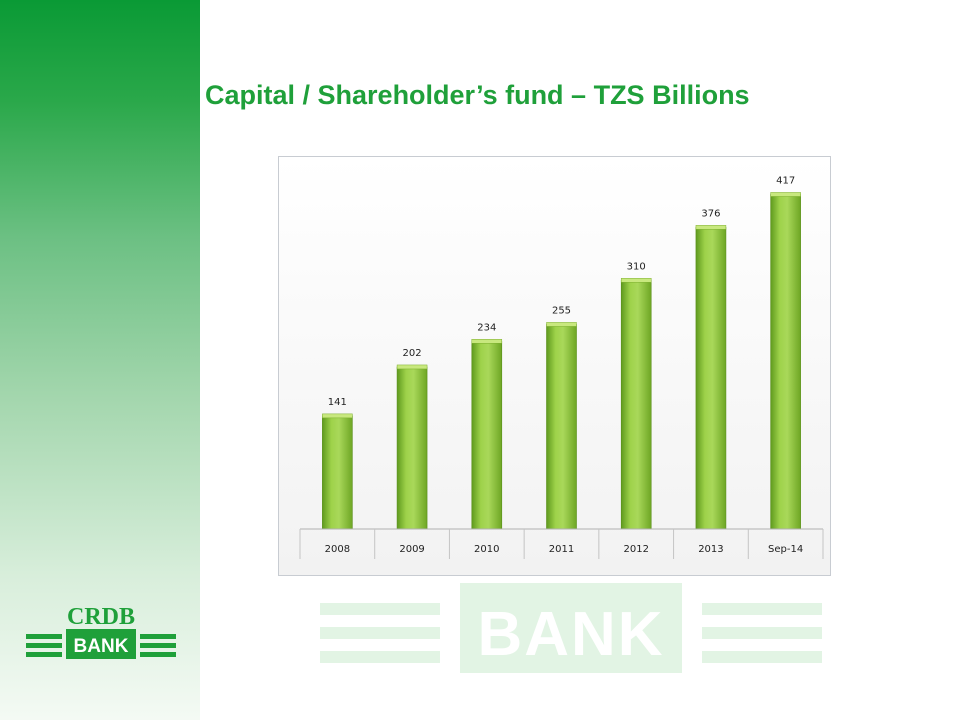  Describe the element at coordinates (785, 549) in the screenshot. I see `tick-label-Sep-14: Sep-14` at that location.